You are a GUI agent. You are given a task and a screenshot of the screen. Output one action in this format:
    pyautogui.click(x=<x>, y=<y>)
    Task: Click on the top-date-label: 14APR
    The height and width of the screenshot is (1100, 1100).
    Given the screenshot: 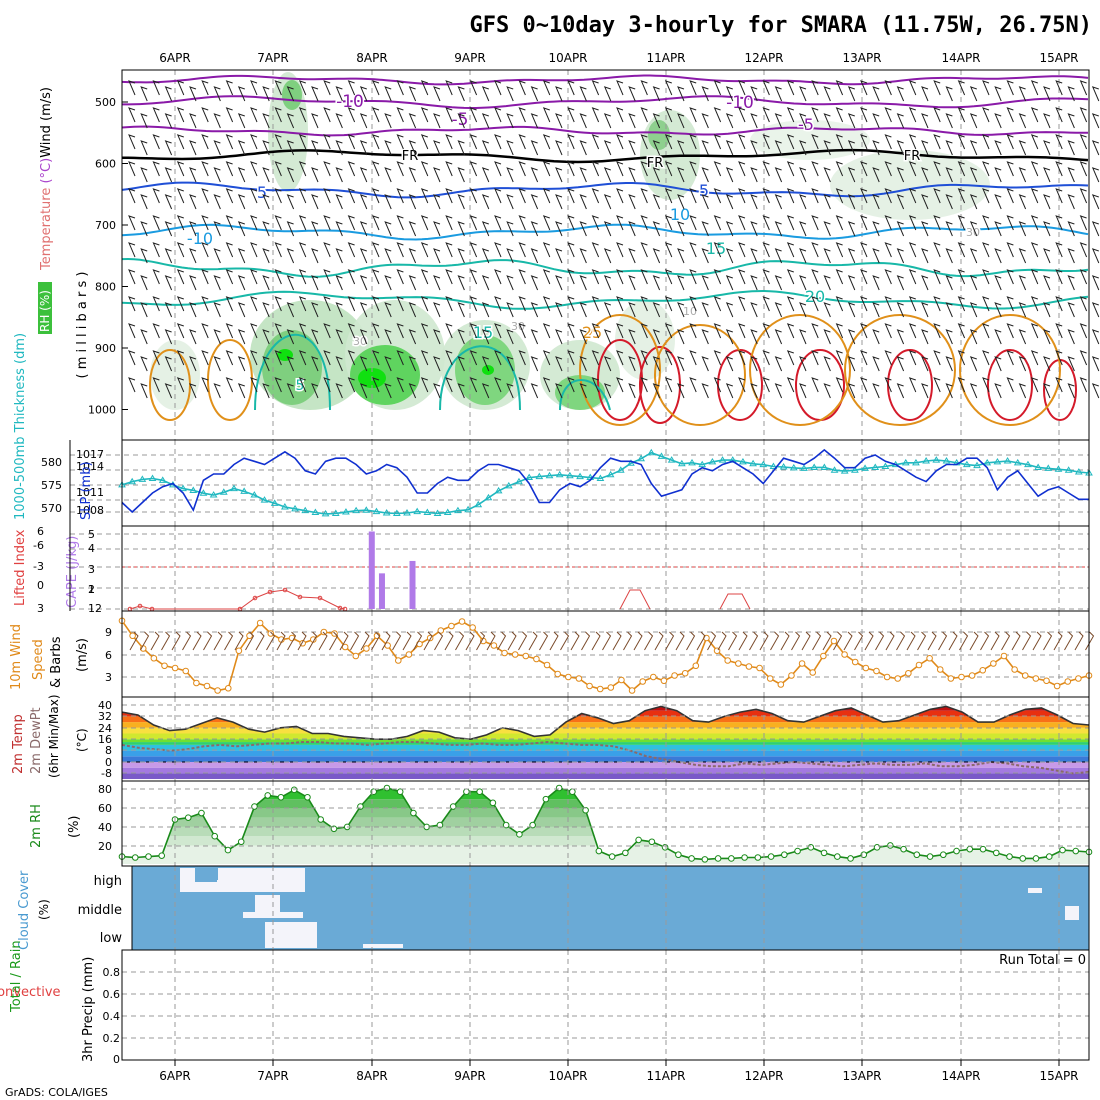 What is the action you would take?
    pyautogui.click(x=960, y=58)
    